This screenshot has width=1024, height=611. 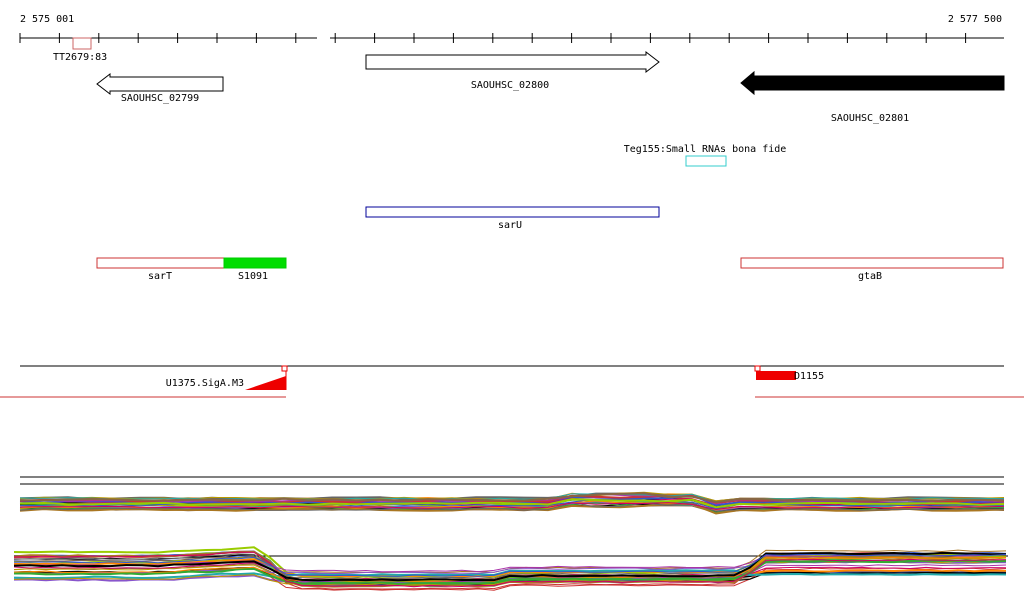 I want to click on d1155-box, so click(x=776, y=375).